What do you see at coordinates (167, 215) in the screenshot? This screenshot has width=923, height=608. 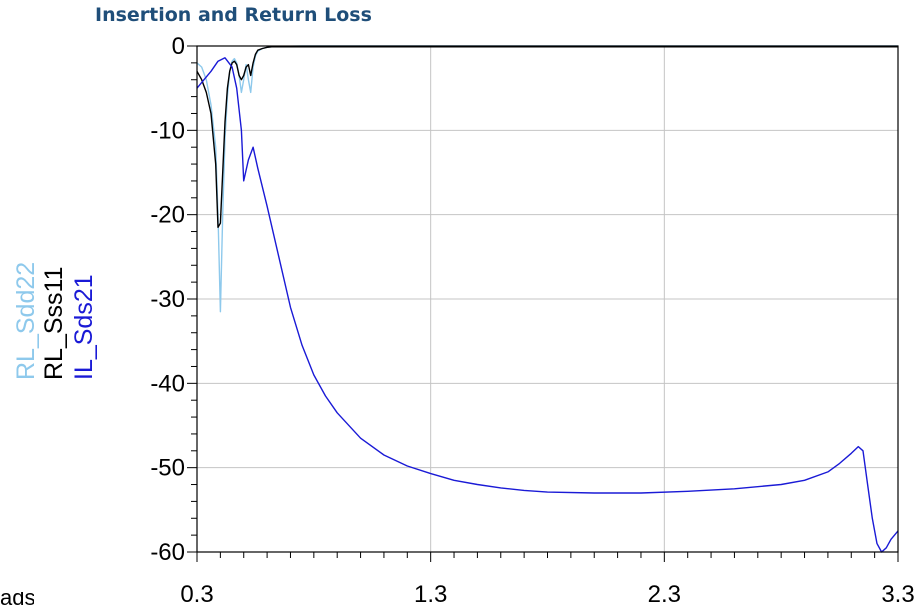 I see `y-tick-label: -20` at bounding box center [167, 215].